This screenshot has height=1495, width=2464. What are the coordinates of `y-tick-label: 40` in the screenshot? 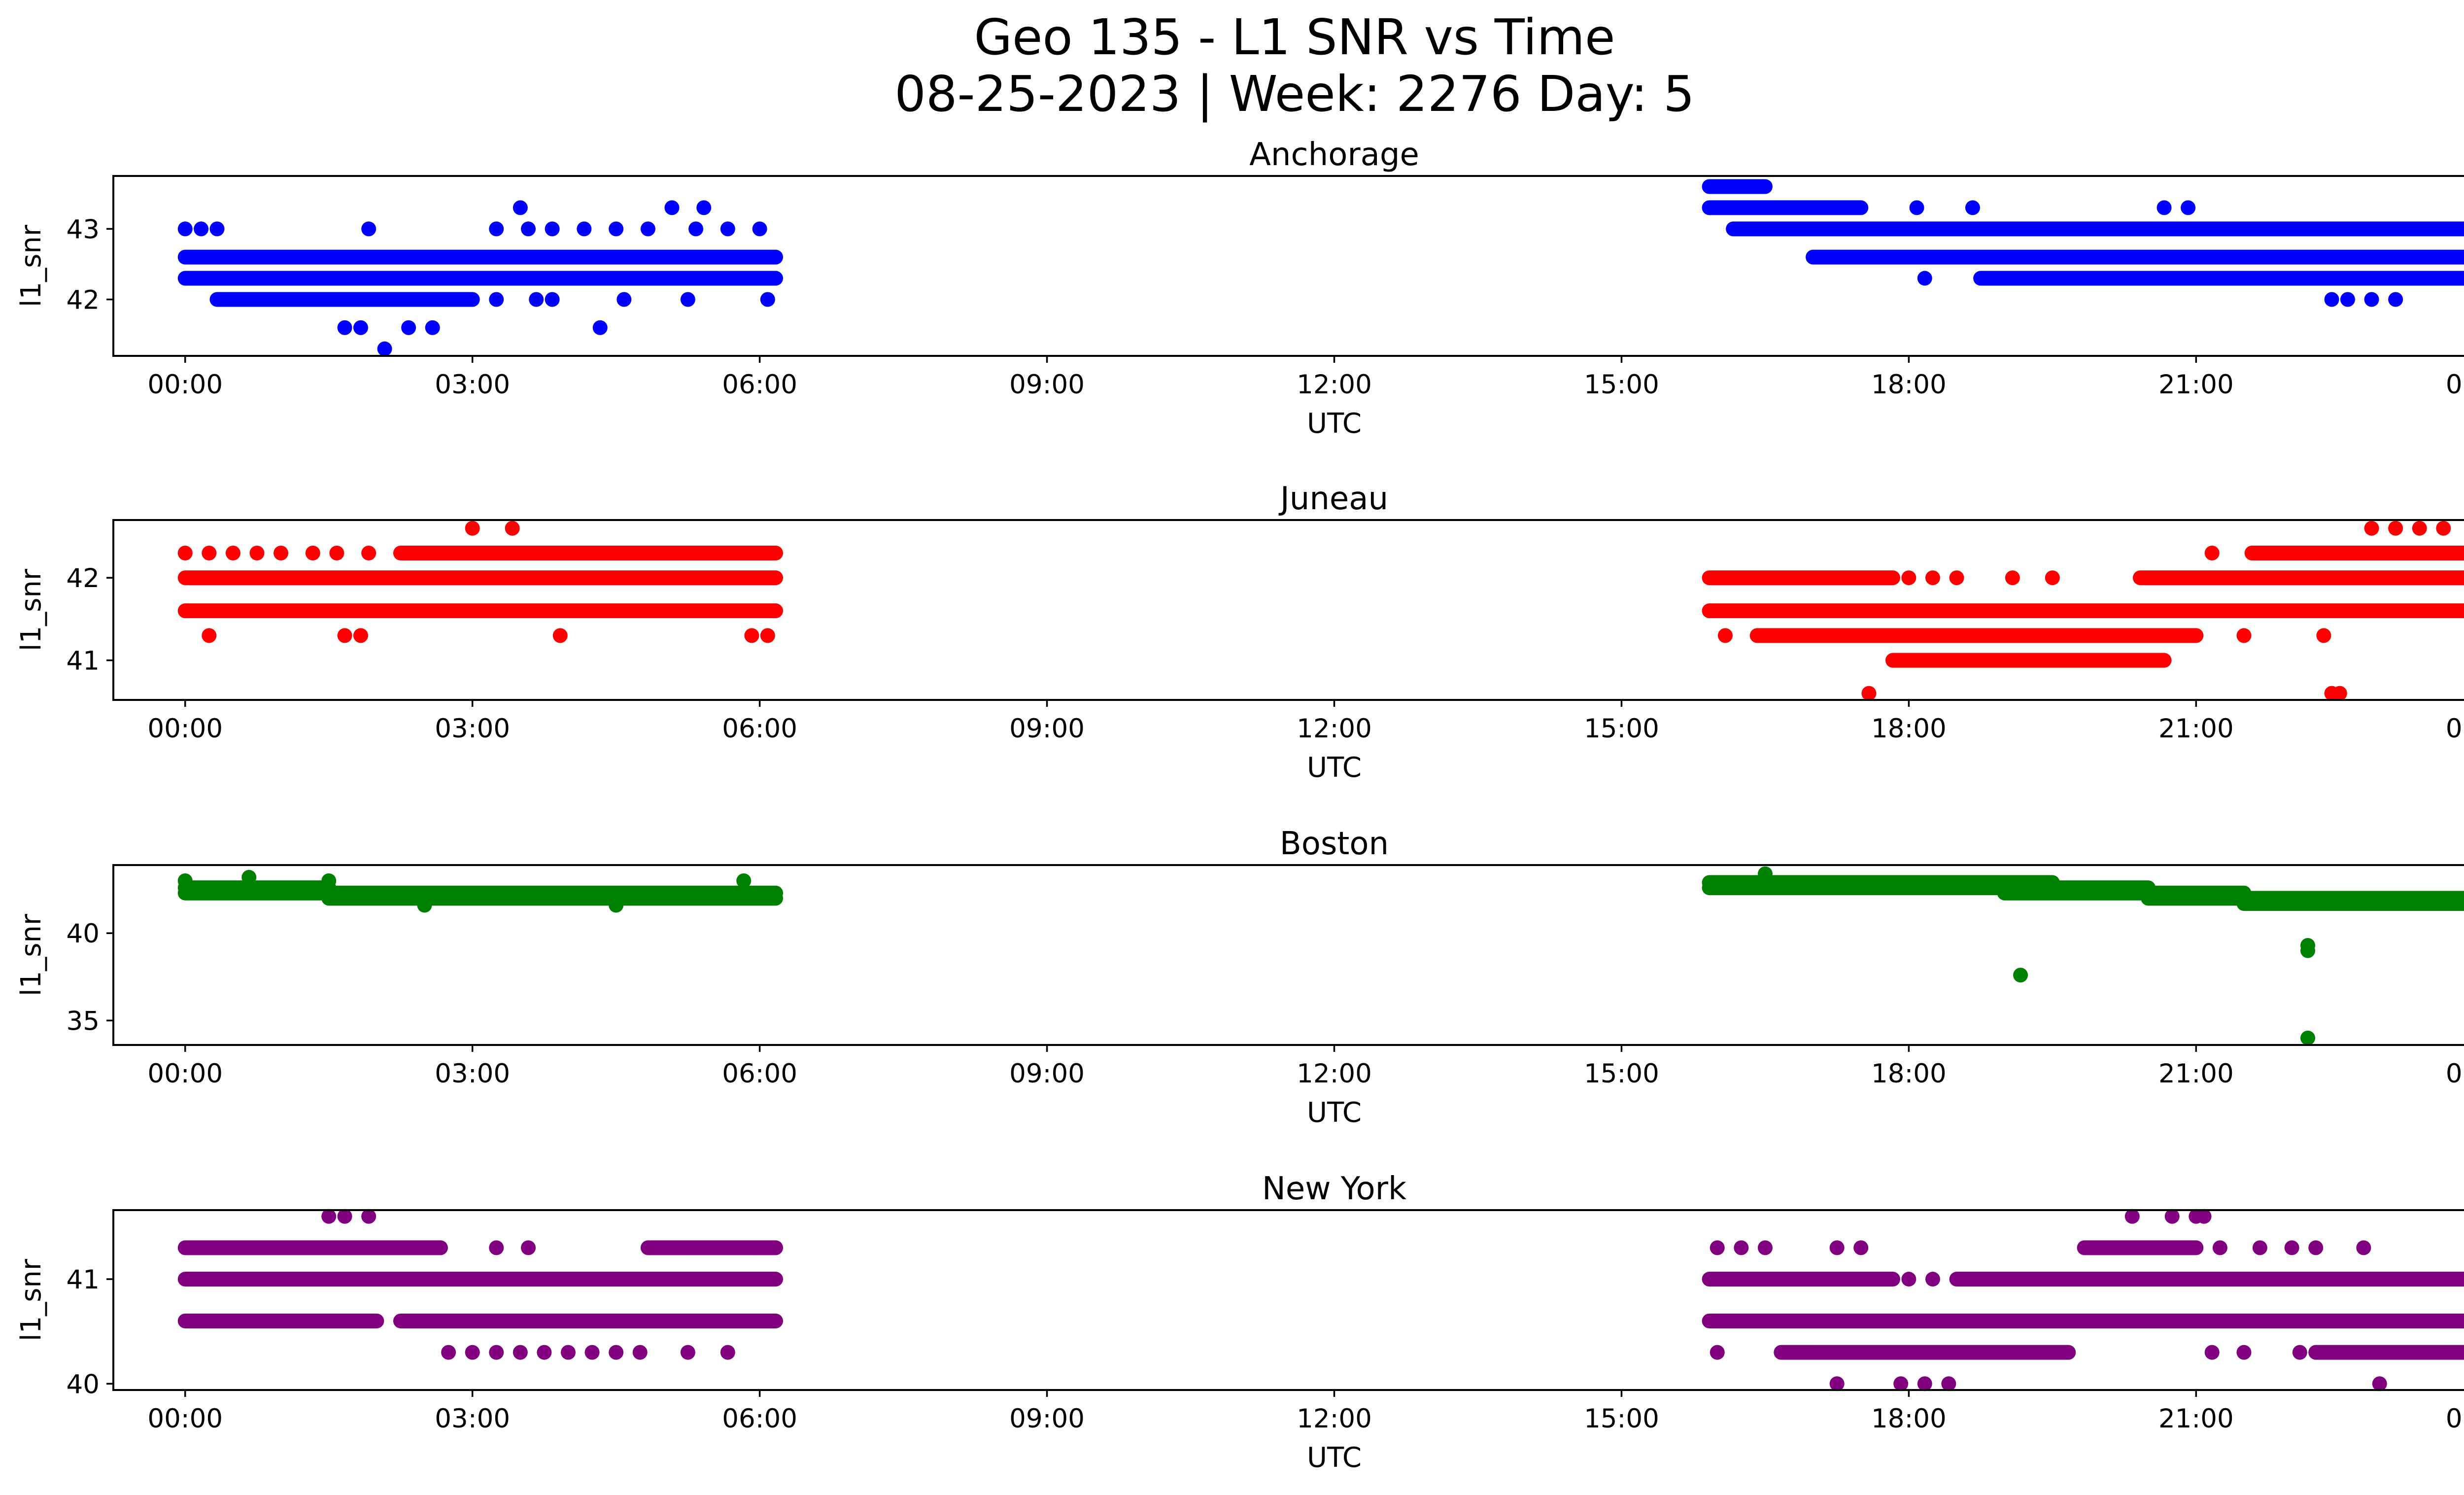 It's located at (83, 1384).